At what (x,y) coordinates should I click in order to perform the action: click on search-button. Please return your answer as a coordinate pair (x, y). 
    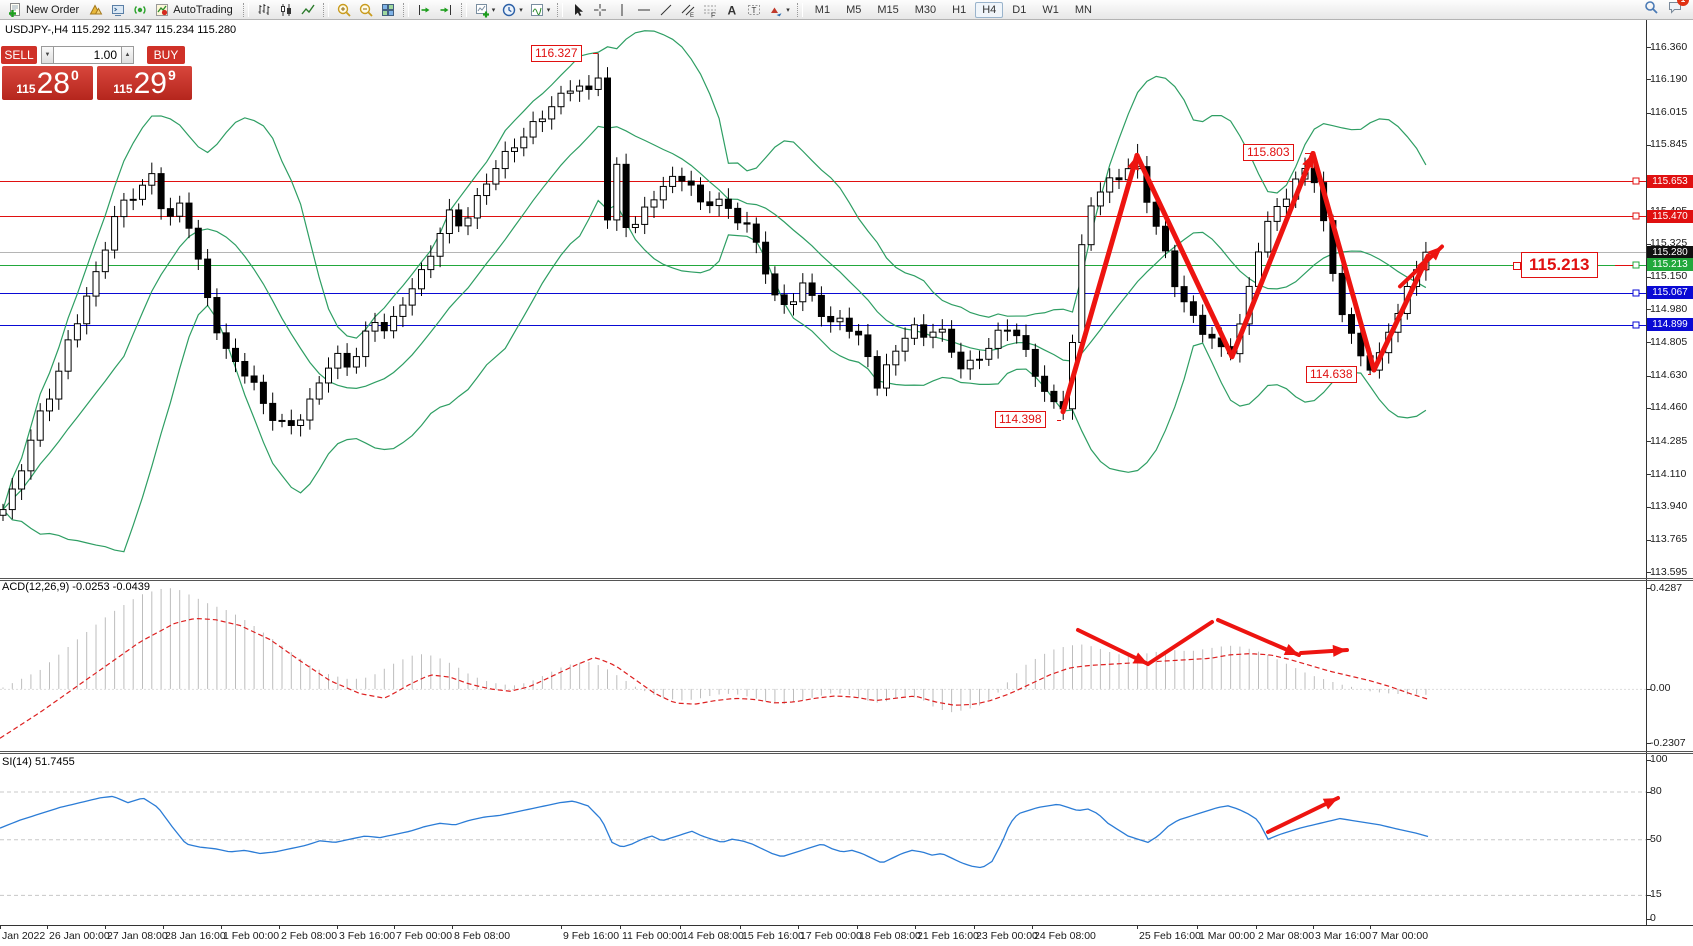
    Looking at the image, I should click on (1651, 10).